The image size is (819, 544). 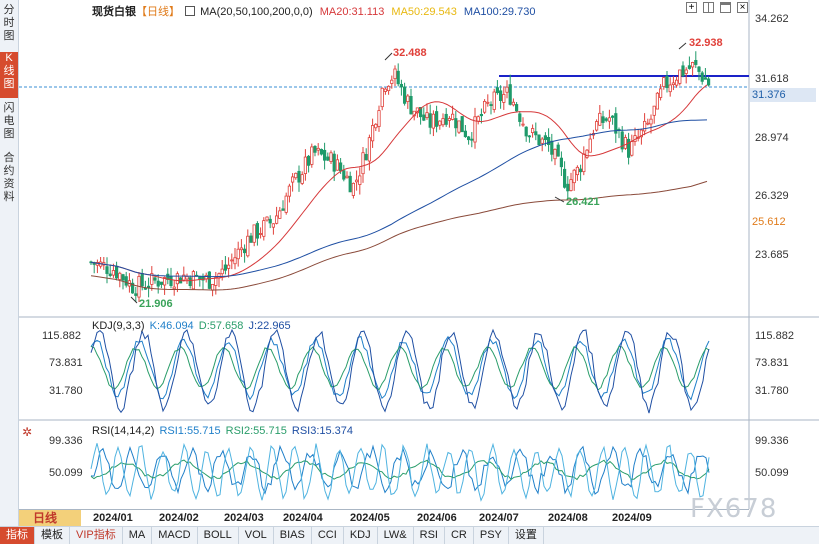 I want to click on close-icon: ×, so click(x=742, y=7).